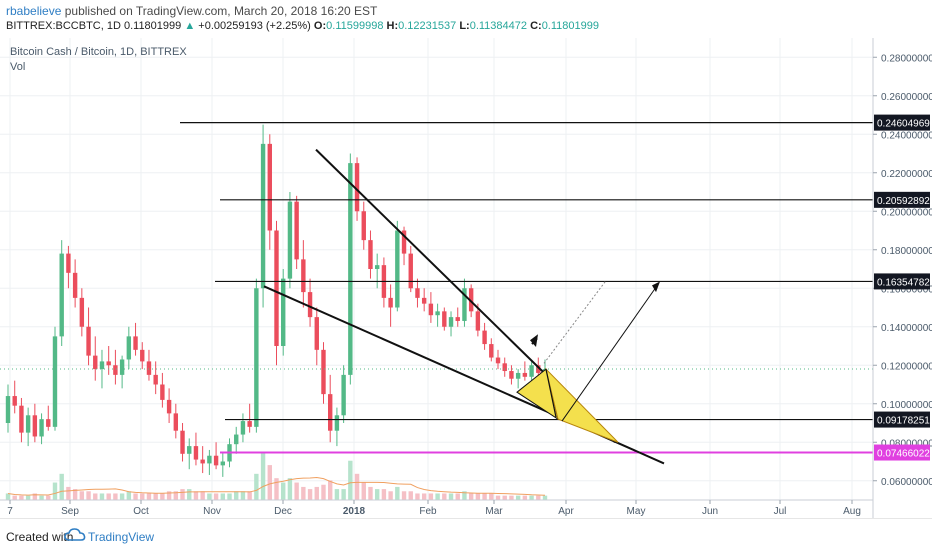  I want to click on author-link: rbabelieve, so click(34, 11).